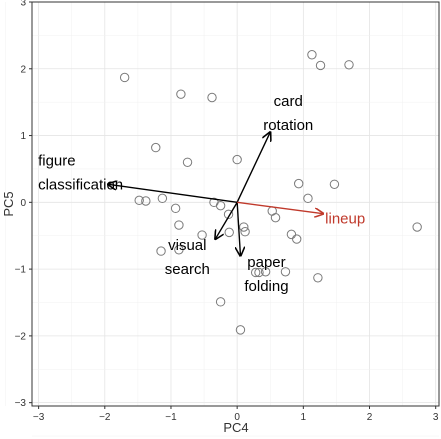 This screenshot has width=441, height=439. I want to click on arrow-label: lineup, so click(345, 219).